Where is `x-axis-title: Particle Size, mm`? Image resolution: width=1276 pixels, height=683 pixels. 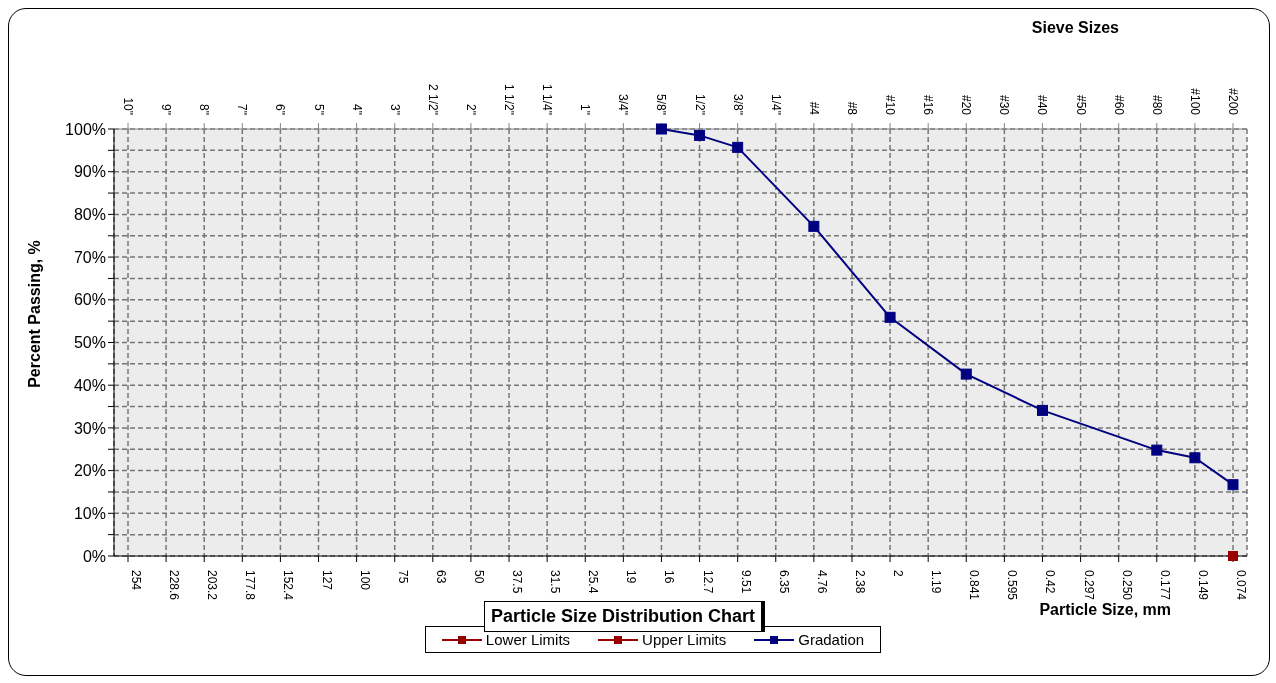 x-axis-title: Particle Size, mm is located at coordinates (1105, 610).